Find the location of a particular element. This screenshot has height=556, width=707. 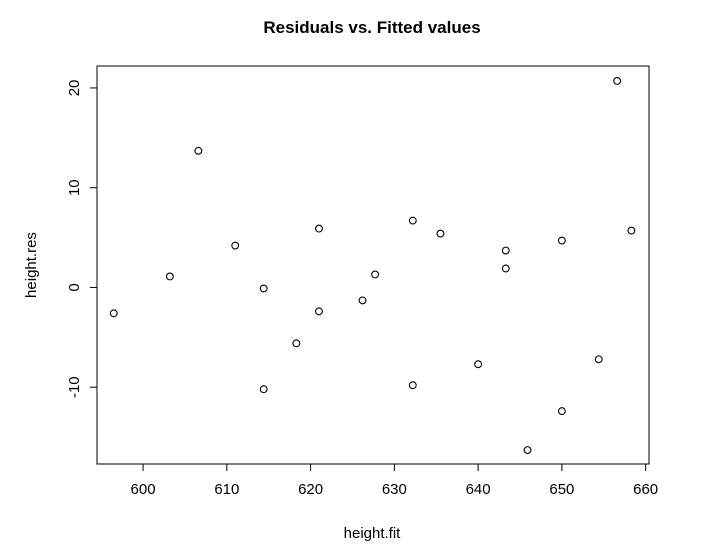

x-tick-label: 610 is located at coordinates (226, 489).